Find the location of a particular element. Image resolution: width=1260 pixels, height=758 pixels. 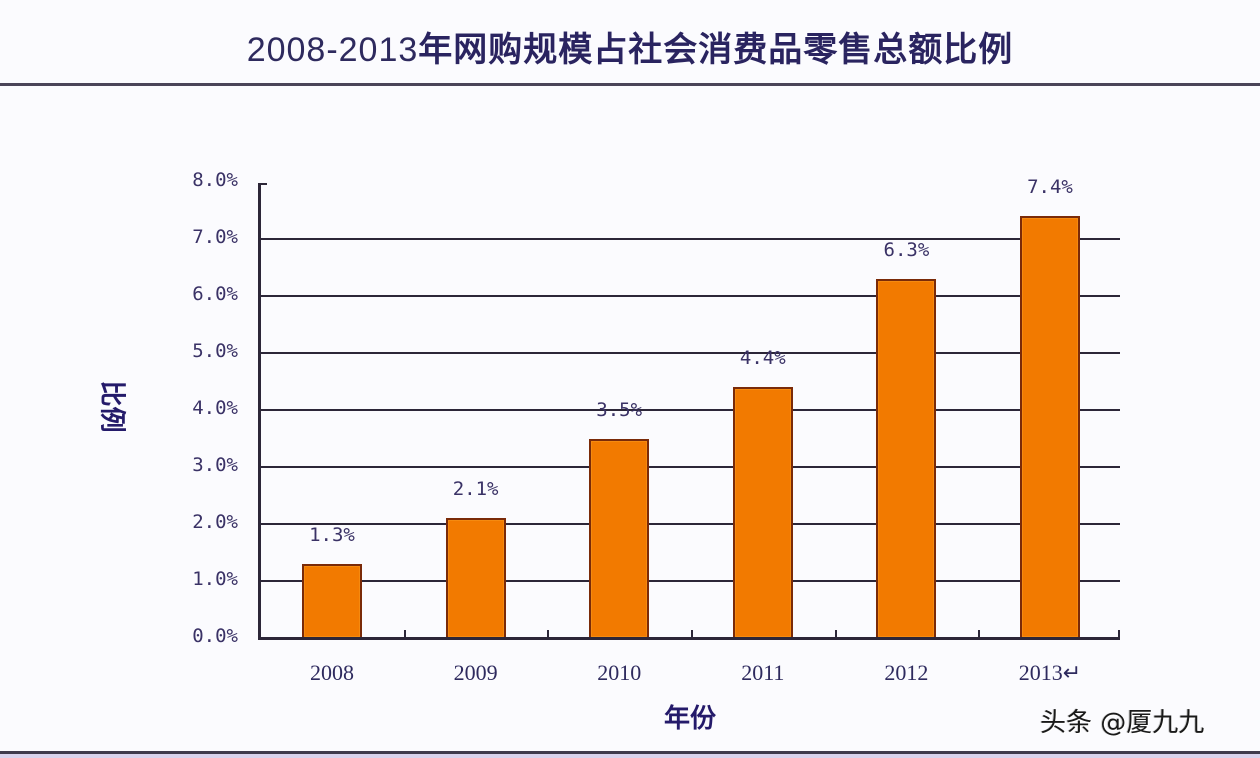

bar-2008 is located at coordinates (332, 601).